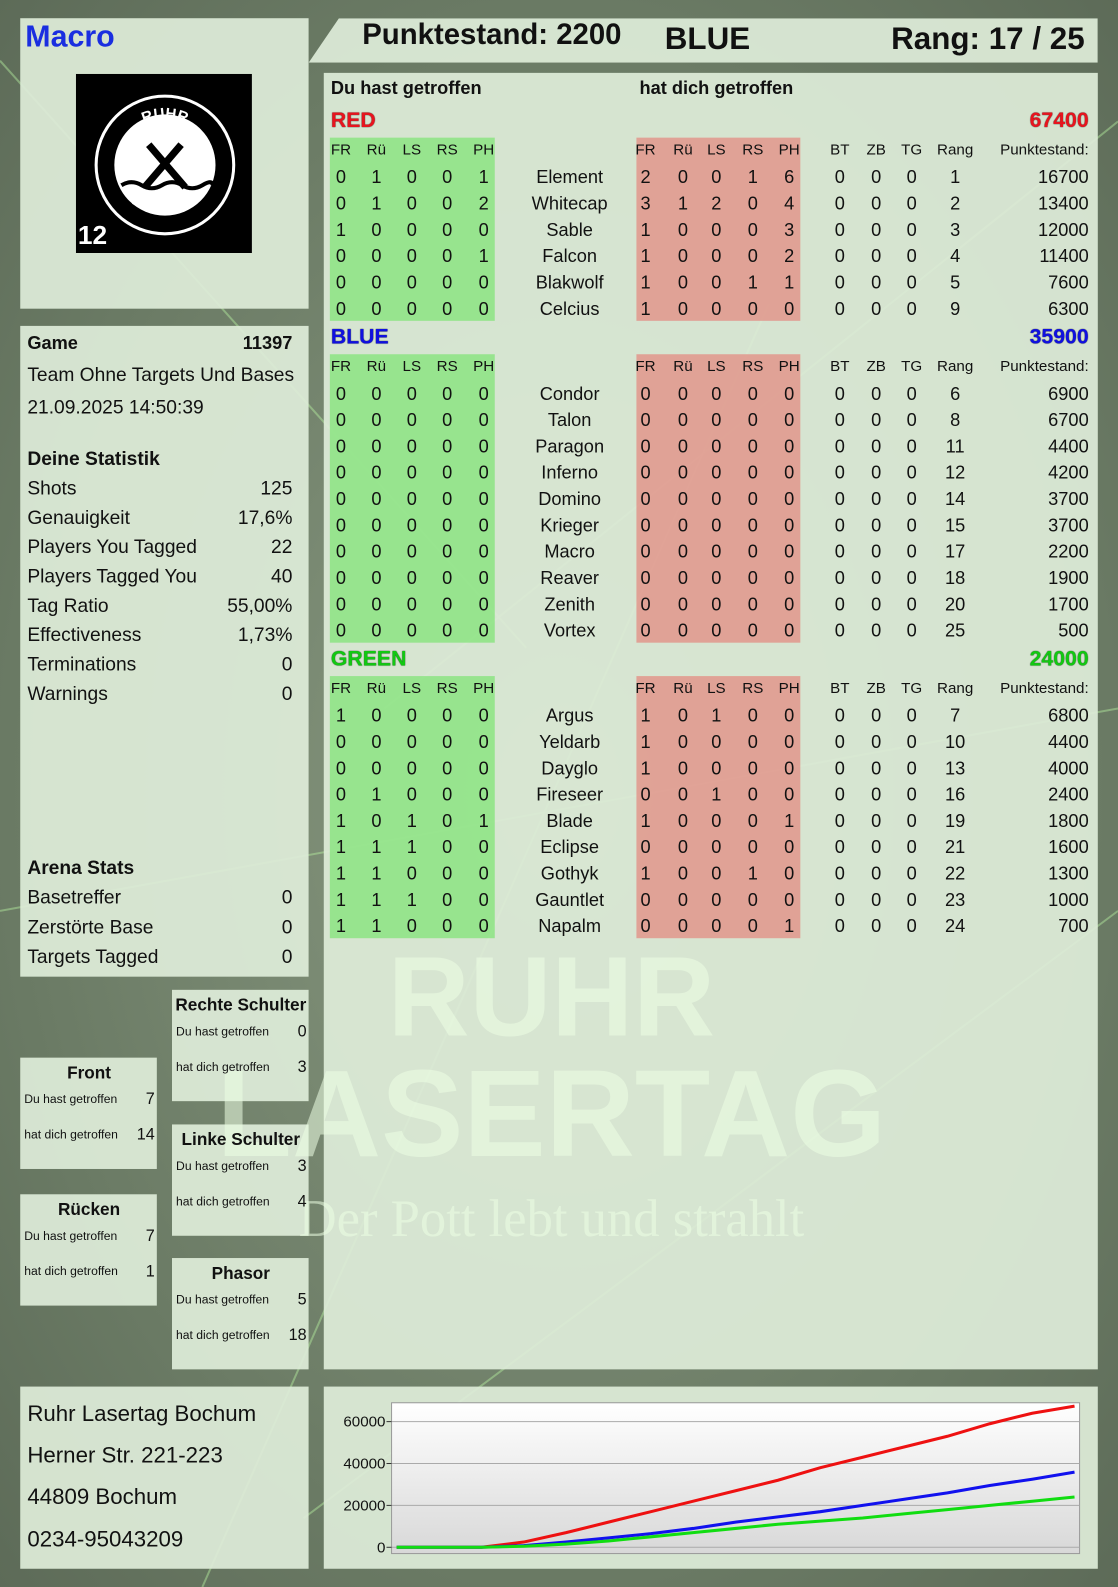 The width and height of the screenshot is (1118, 1587). I want to click on player-score: Punktestand: 2200, so click(492, 35).